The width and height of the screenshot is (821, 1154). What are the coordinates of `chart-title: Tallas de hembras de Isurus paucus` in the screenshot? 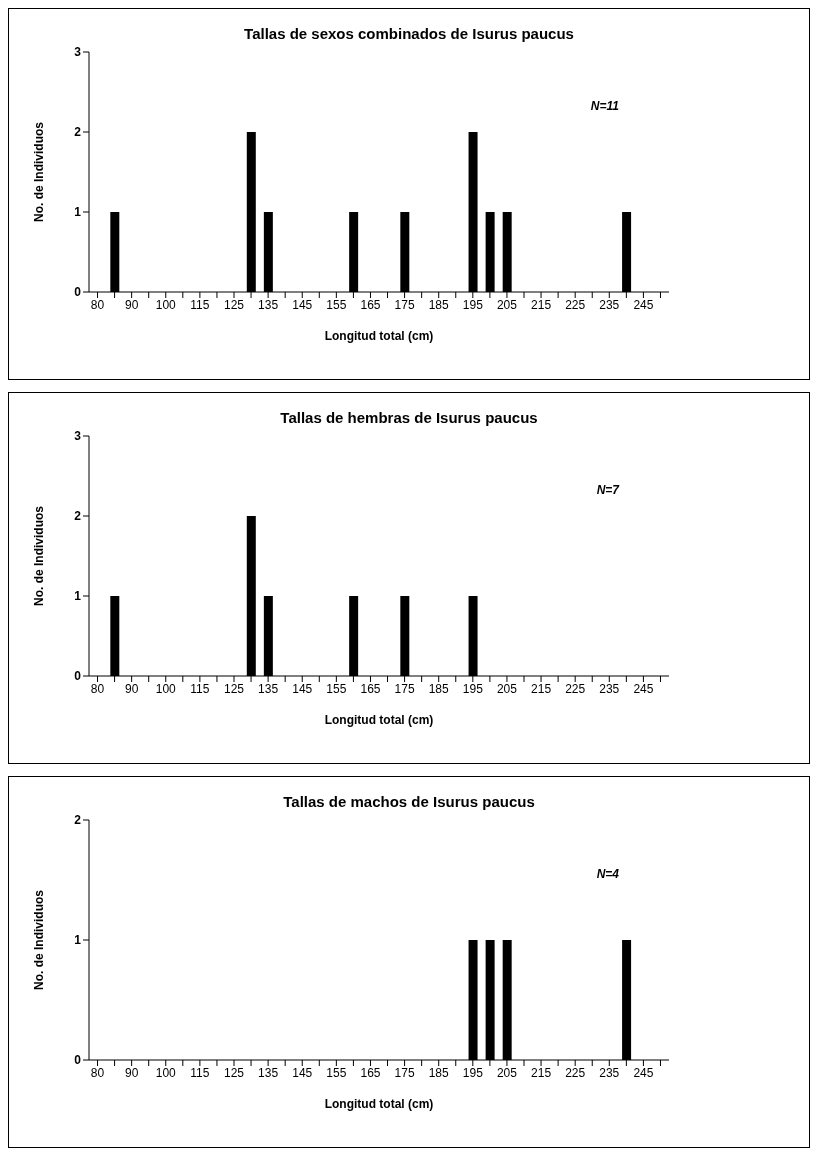 It's located at (409, 417).